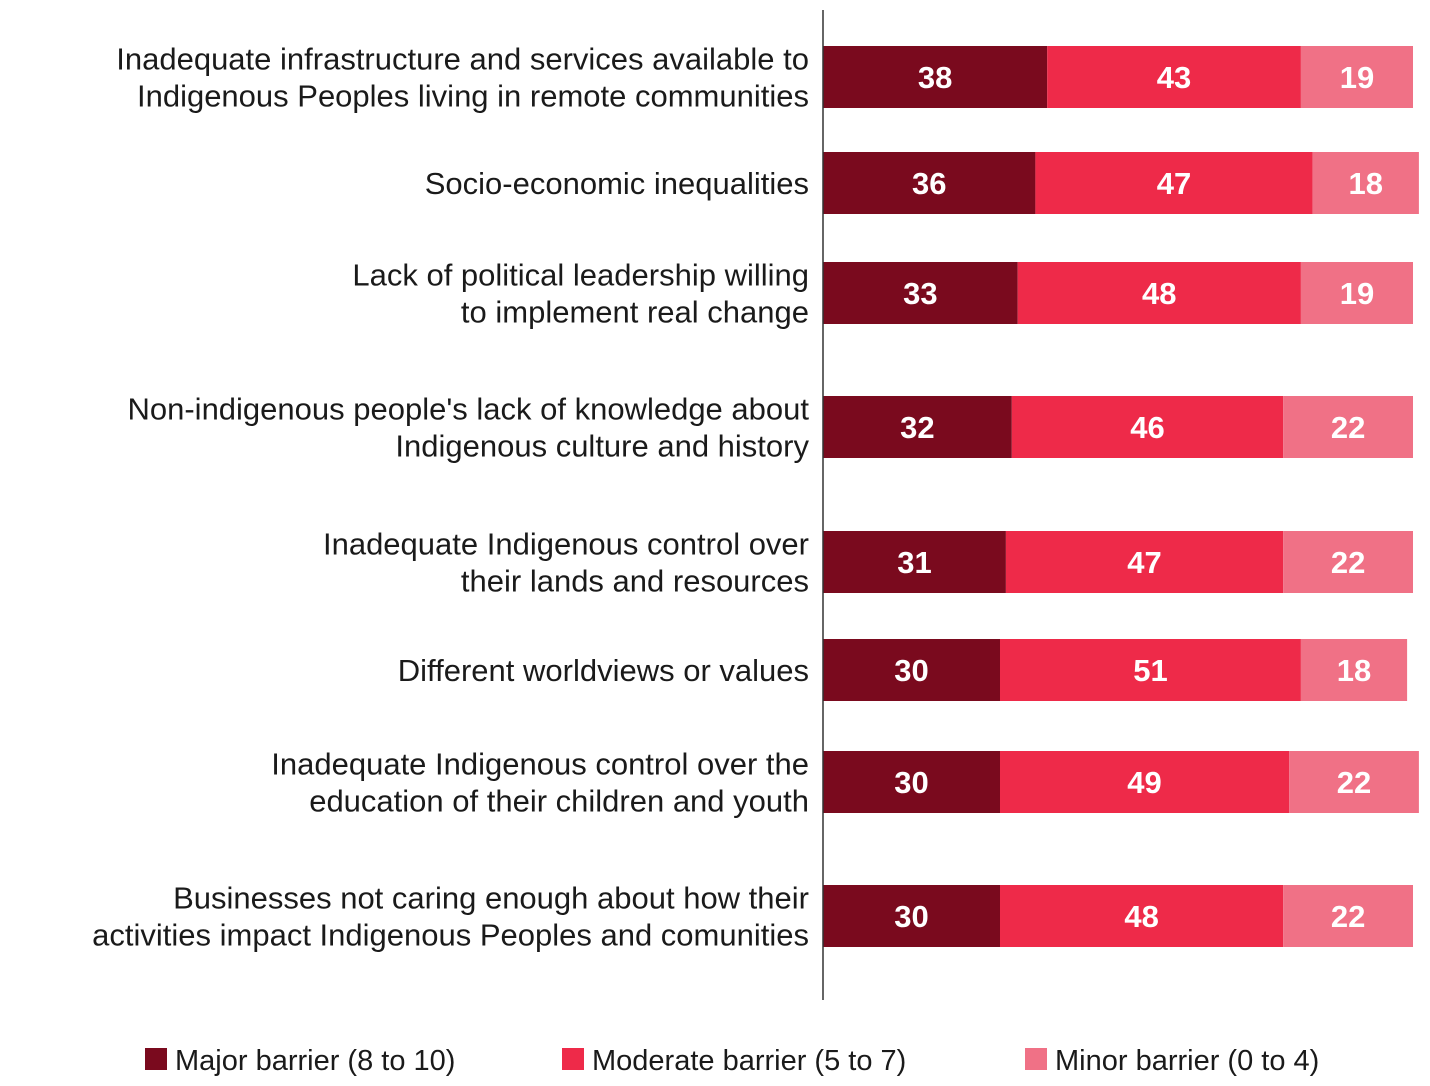 Image resolution: width=1430 pixels, height=1086 pixels. What do you see at coordinates (580, 275) in the screenshot?
I see `category-label-line: Lack of political leadership willing` at bounding box center [580, 275].